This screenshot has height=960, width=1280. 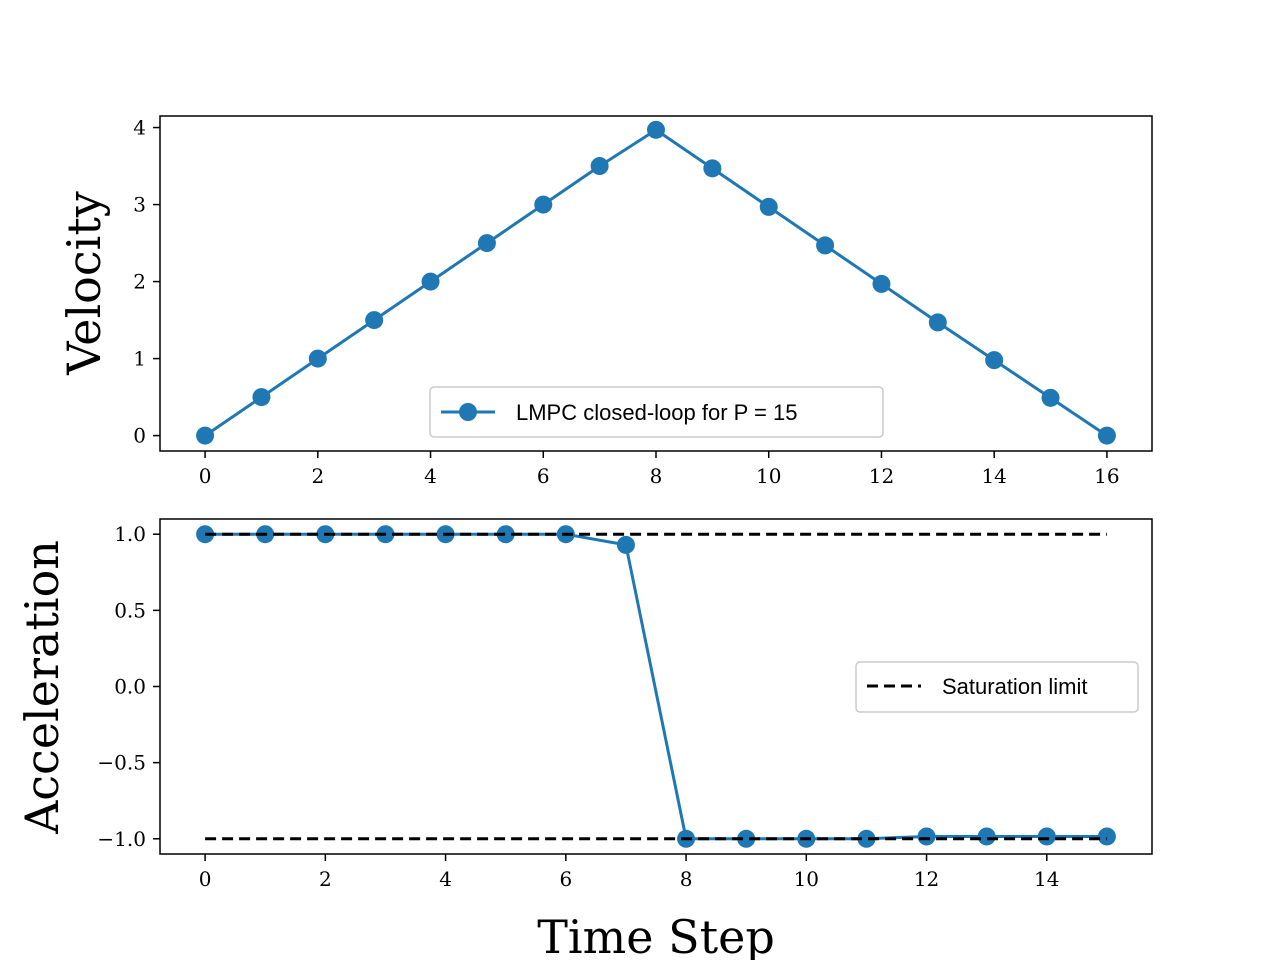 What do you see at coordinates (42, 687) in the screenshot?
I see `acceleration-y-axis-label: Acceleration` at bounding box center [42, 687].